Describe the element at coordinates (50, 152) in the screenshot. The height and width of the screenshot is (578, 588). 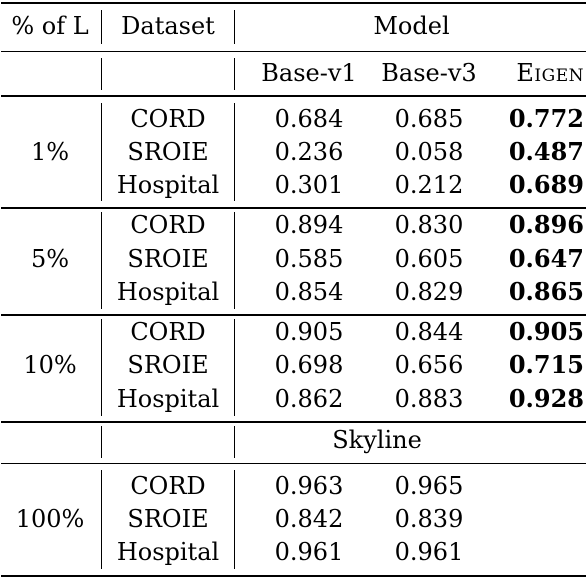
I see `group-percent: 1%` at that location.